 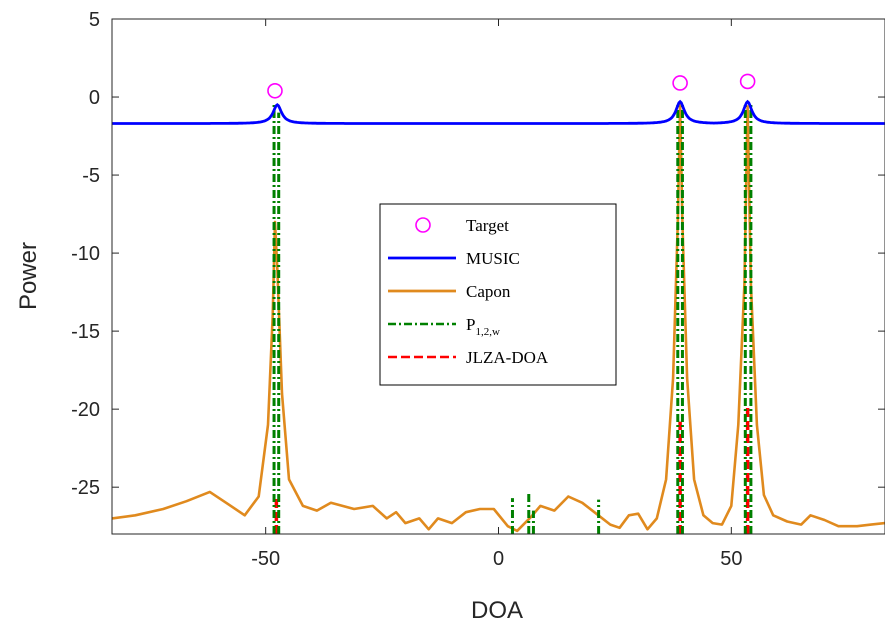 I want to click on y-tick-label: 0, so click(x=94, y=98).